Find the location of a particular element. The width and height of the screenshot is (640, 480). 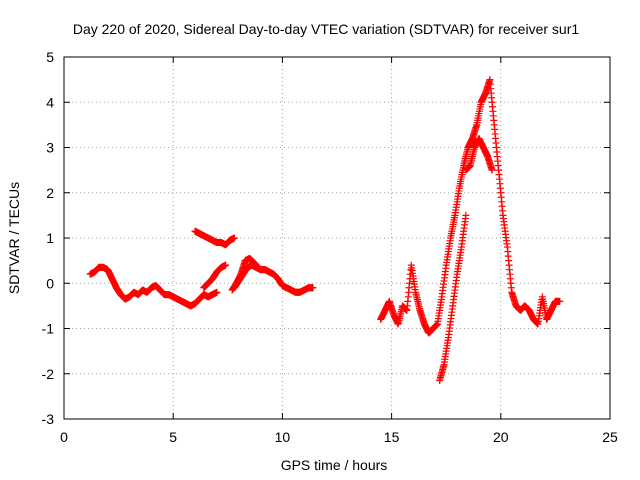

y-tick-label: 3 is located at coordinates (50, 148).